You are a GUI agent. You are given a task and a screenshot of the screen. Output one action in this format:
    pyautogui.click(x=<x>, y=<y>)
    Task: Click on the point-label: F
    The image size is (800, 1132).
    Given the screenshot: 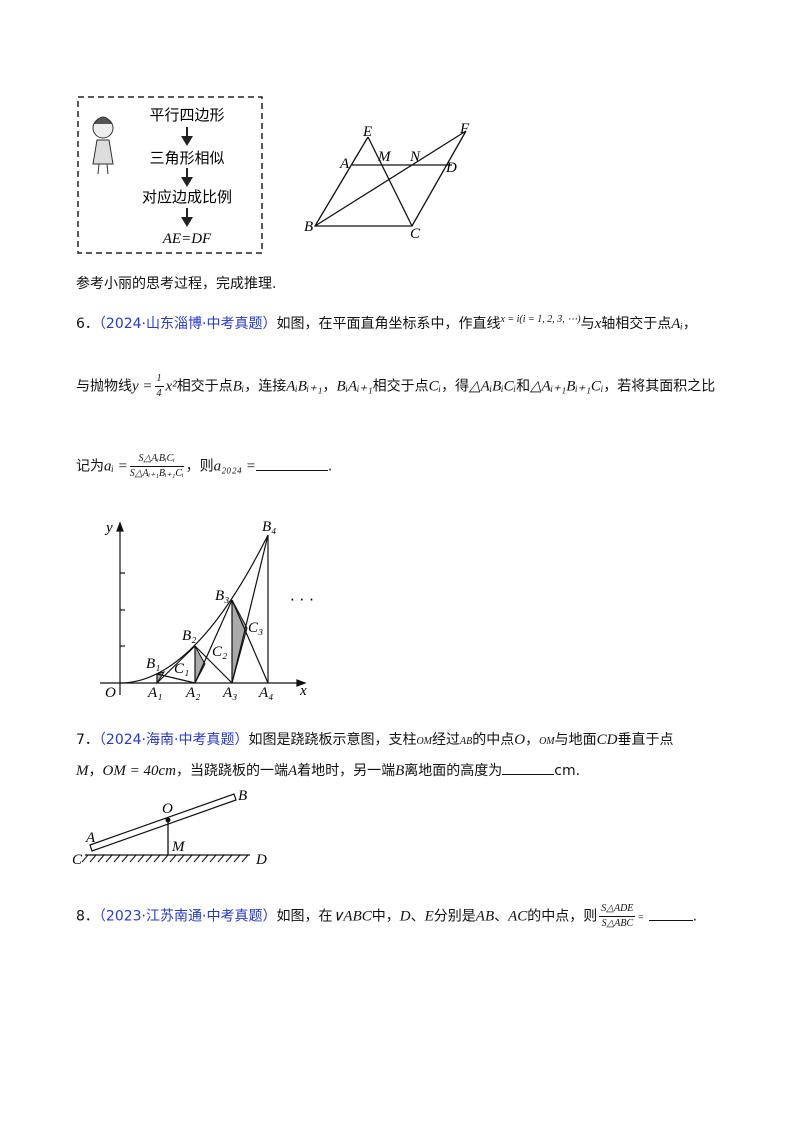 What is the action you would take?
    pyautogui.click(x=464, y=129)
    